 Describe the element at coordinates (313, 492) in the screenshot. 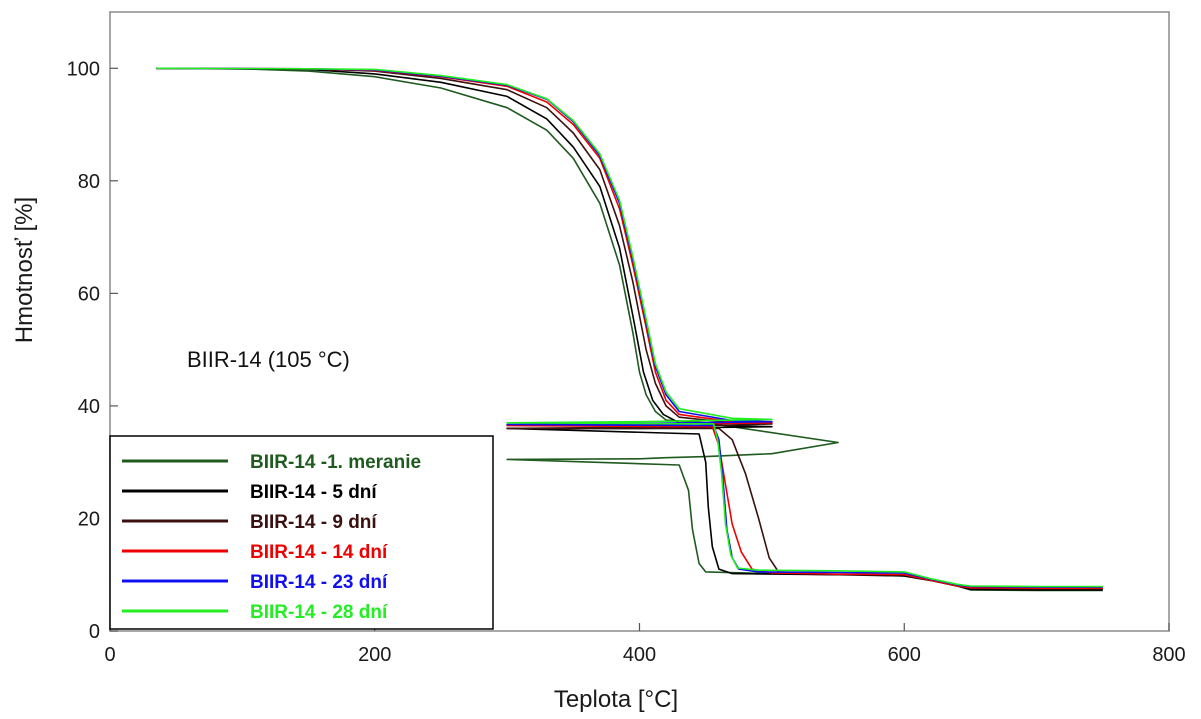

I see `legend-label-2: BIIR-14 - 5 dní` at that location.